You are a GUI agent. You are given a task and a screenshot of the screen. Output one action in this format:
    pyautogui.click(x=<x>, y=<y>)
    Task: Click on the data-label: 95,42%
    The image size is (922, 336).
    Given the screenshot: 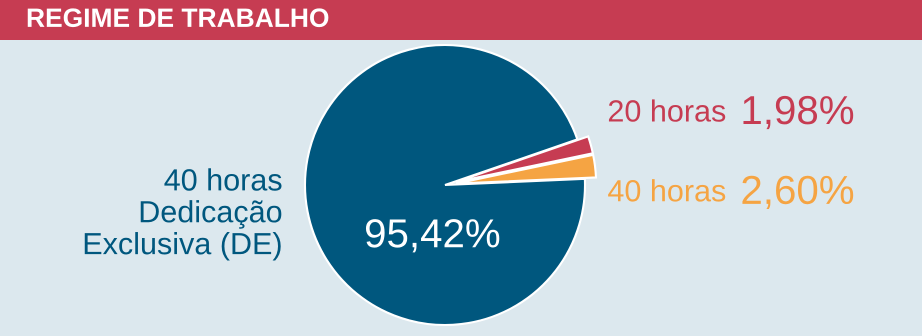 What is the action you would take?
    pyautogui.click(x=433, y=235)
    